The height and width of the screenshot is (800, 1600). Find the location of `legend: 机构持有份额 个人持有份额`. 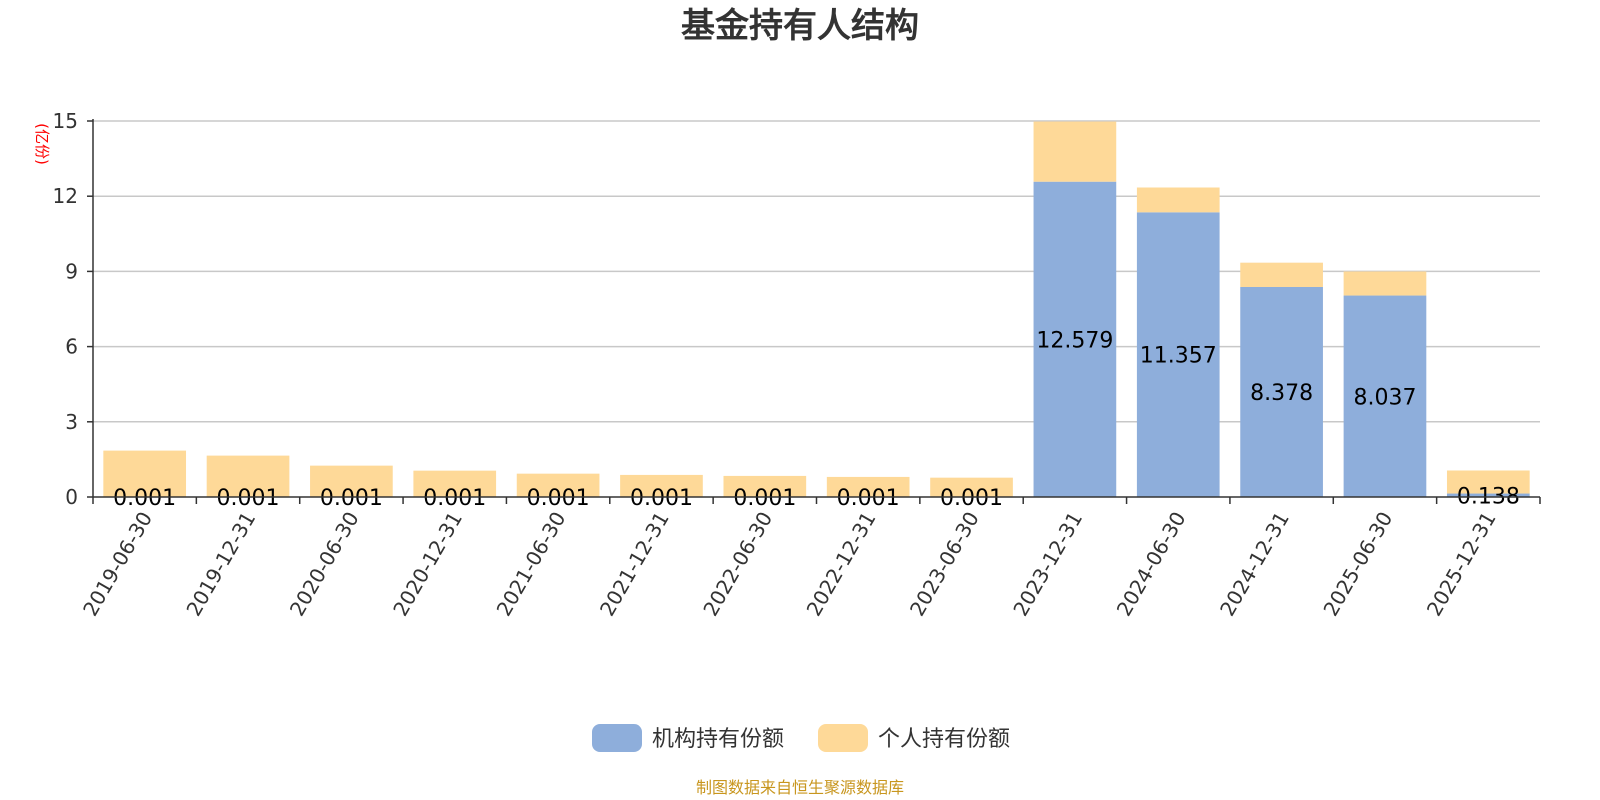

legend: 机构持有份额 个人持有份额 is located at coordinates (801, 738).